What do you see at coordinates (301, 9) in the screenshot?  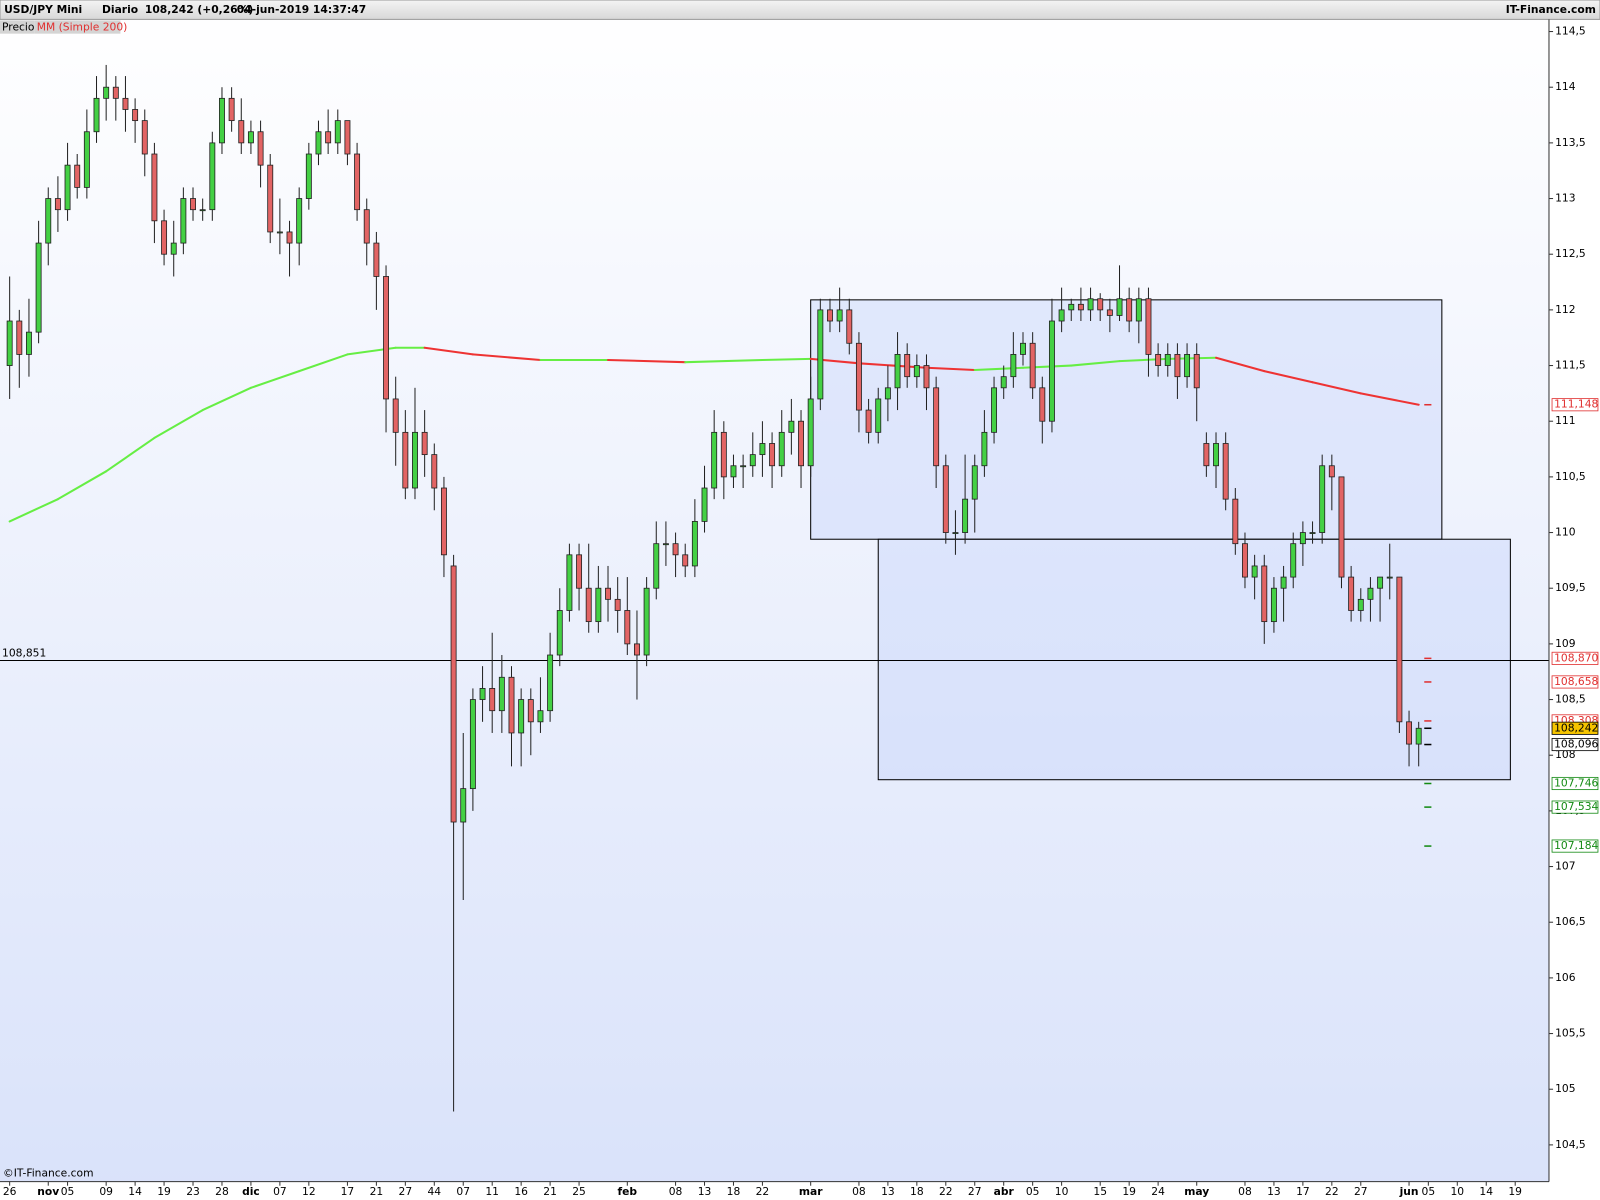 I see `datetime: 04-jun-2019 14:37:47` at bounding box center [301, 9].